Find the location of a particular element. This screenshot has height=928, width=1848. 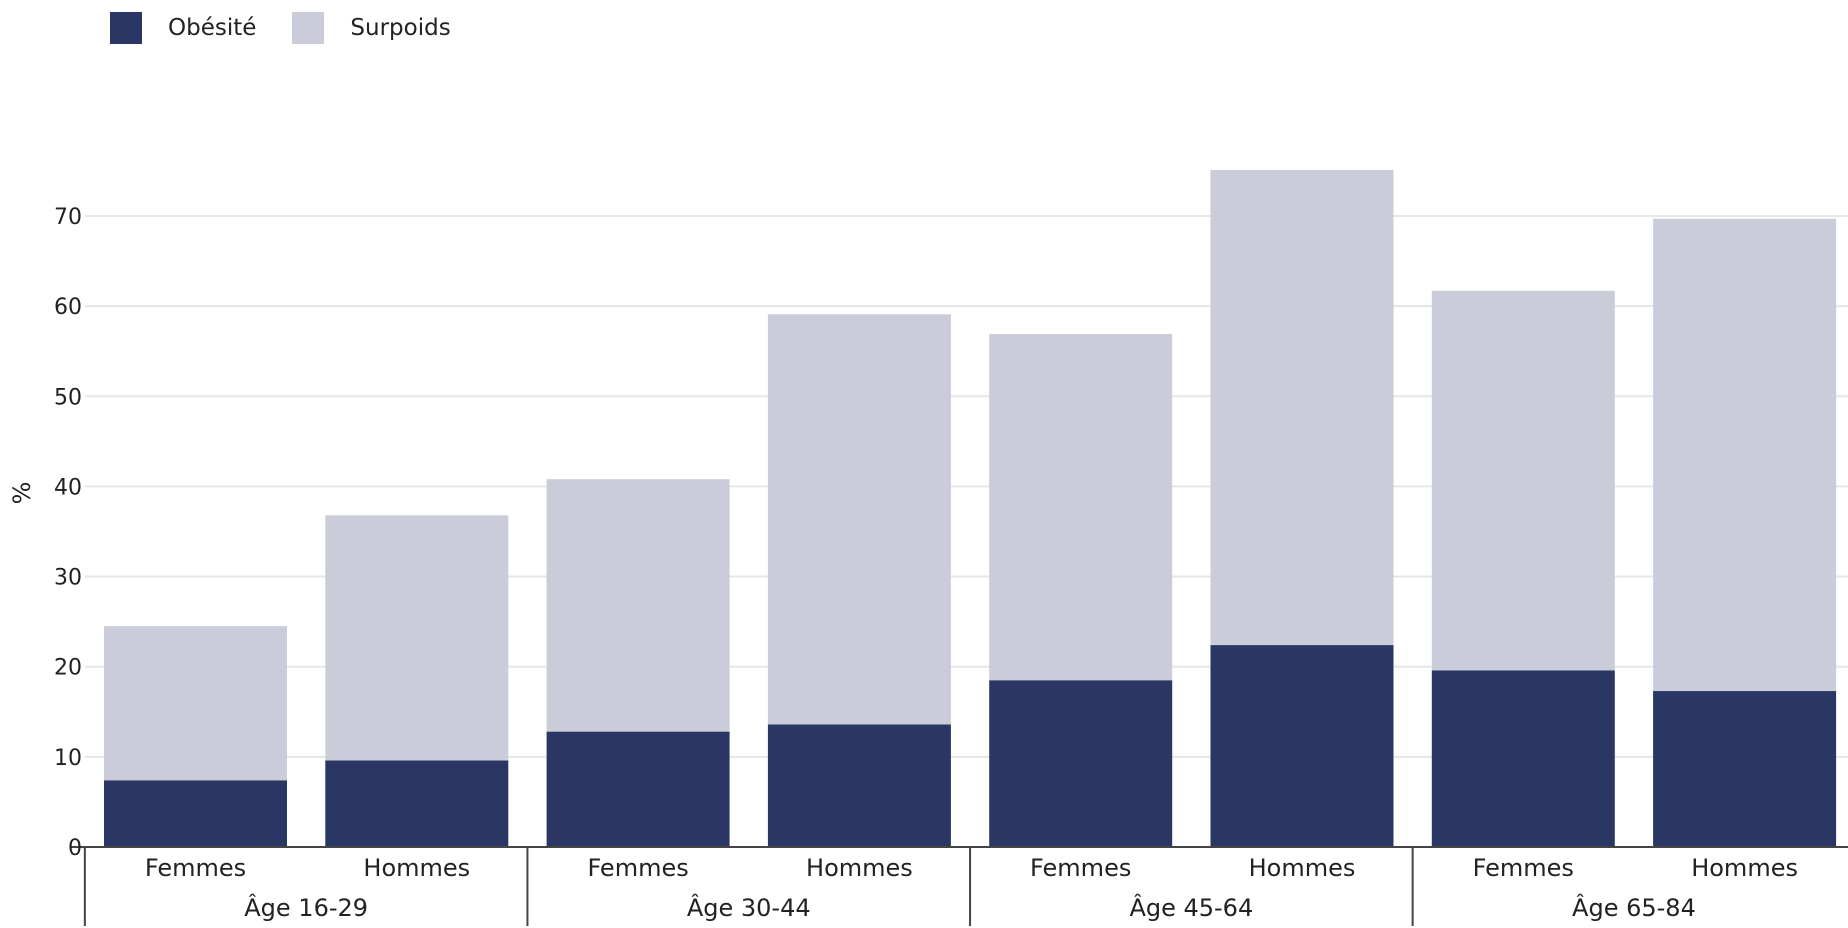

y-tick-label: 60 is located at coordinates (68, 307).